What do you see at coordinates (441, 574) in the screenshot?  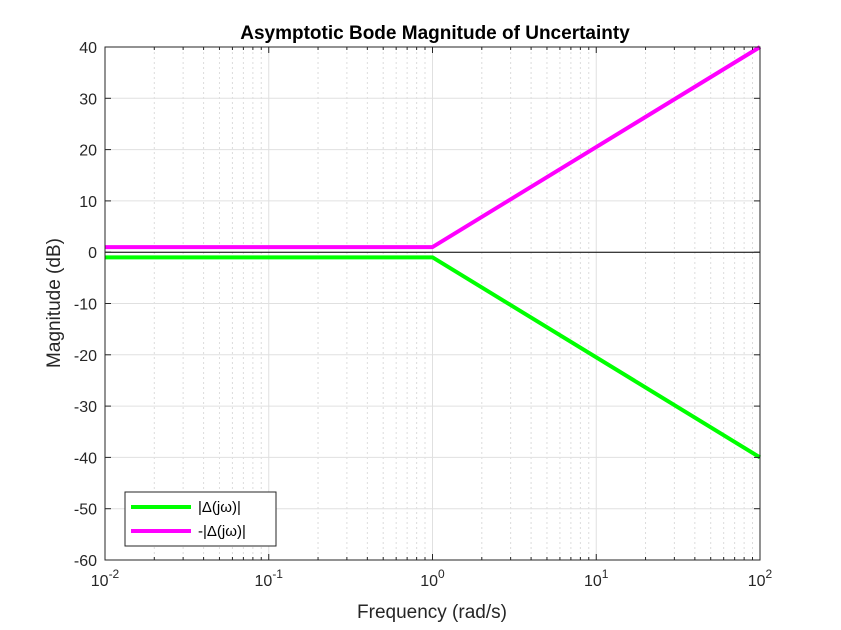 I see `x-tick-label-exponent: 0` at bounding box center [441, 574].